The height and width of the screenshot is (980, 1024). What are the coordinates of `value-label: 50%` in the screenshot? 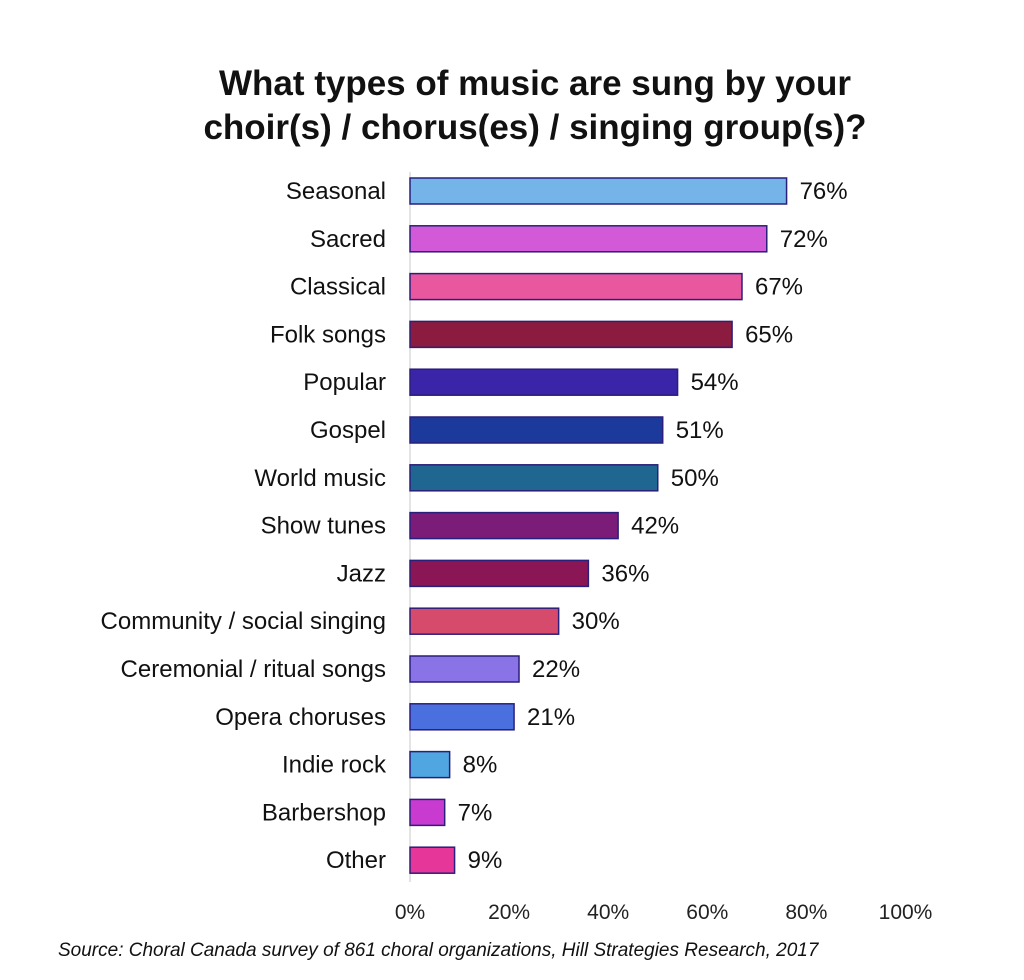 It's located at (695, 478).